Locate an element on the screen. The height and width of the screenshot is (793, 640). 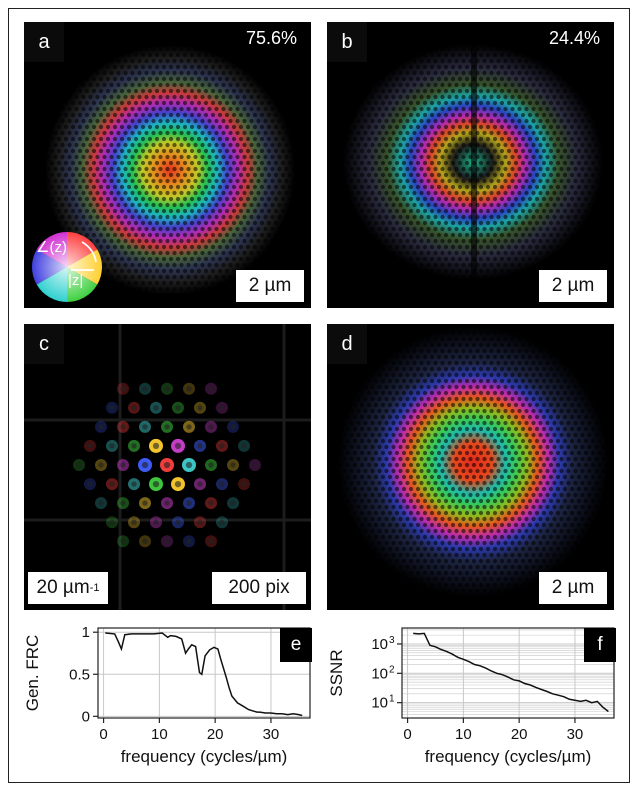
phase-colorwheel: ∠(z) |z| is located at coordinates (67, 267).